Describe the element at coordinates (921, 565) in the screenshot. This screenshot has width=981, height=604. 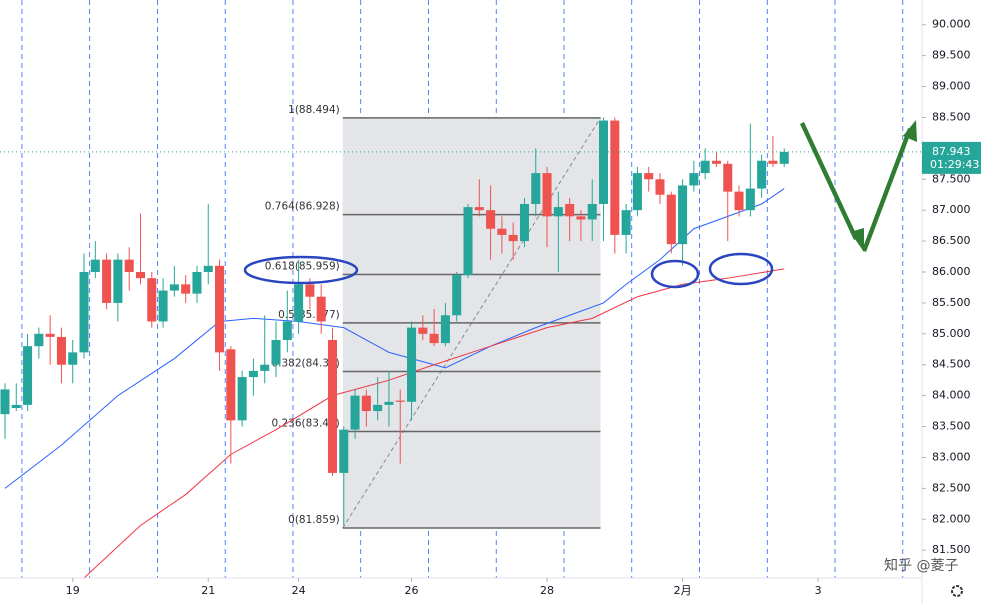
I see `watermark: 知乎 @菱子` at that location.